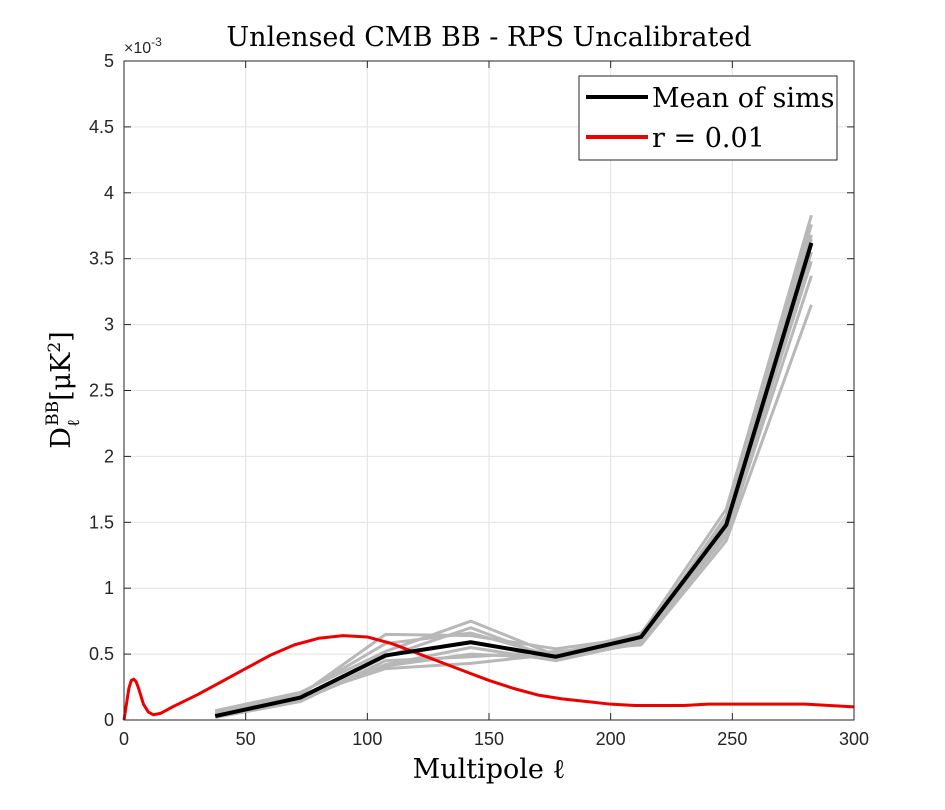 The image size is (945, 810). What do you see at coordinates (732, 739) in the screenshot?
I see `x-tick-label: 250` at bounding box center [732, 739].